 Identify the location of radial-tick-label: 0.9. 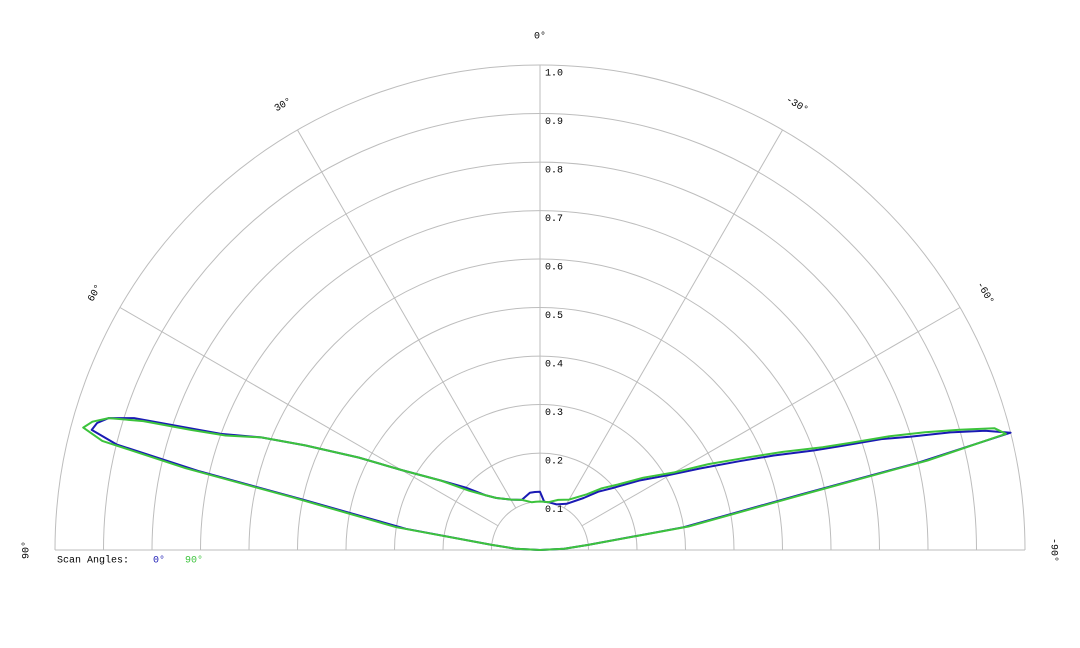
(554, 122).